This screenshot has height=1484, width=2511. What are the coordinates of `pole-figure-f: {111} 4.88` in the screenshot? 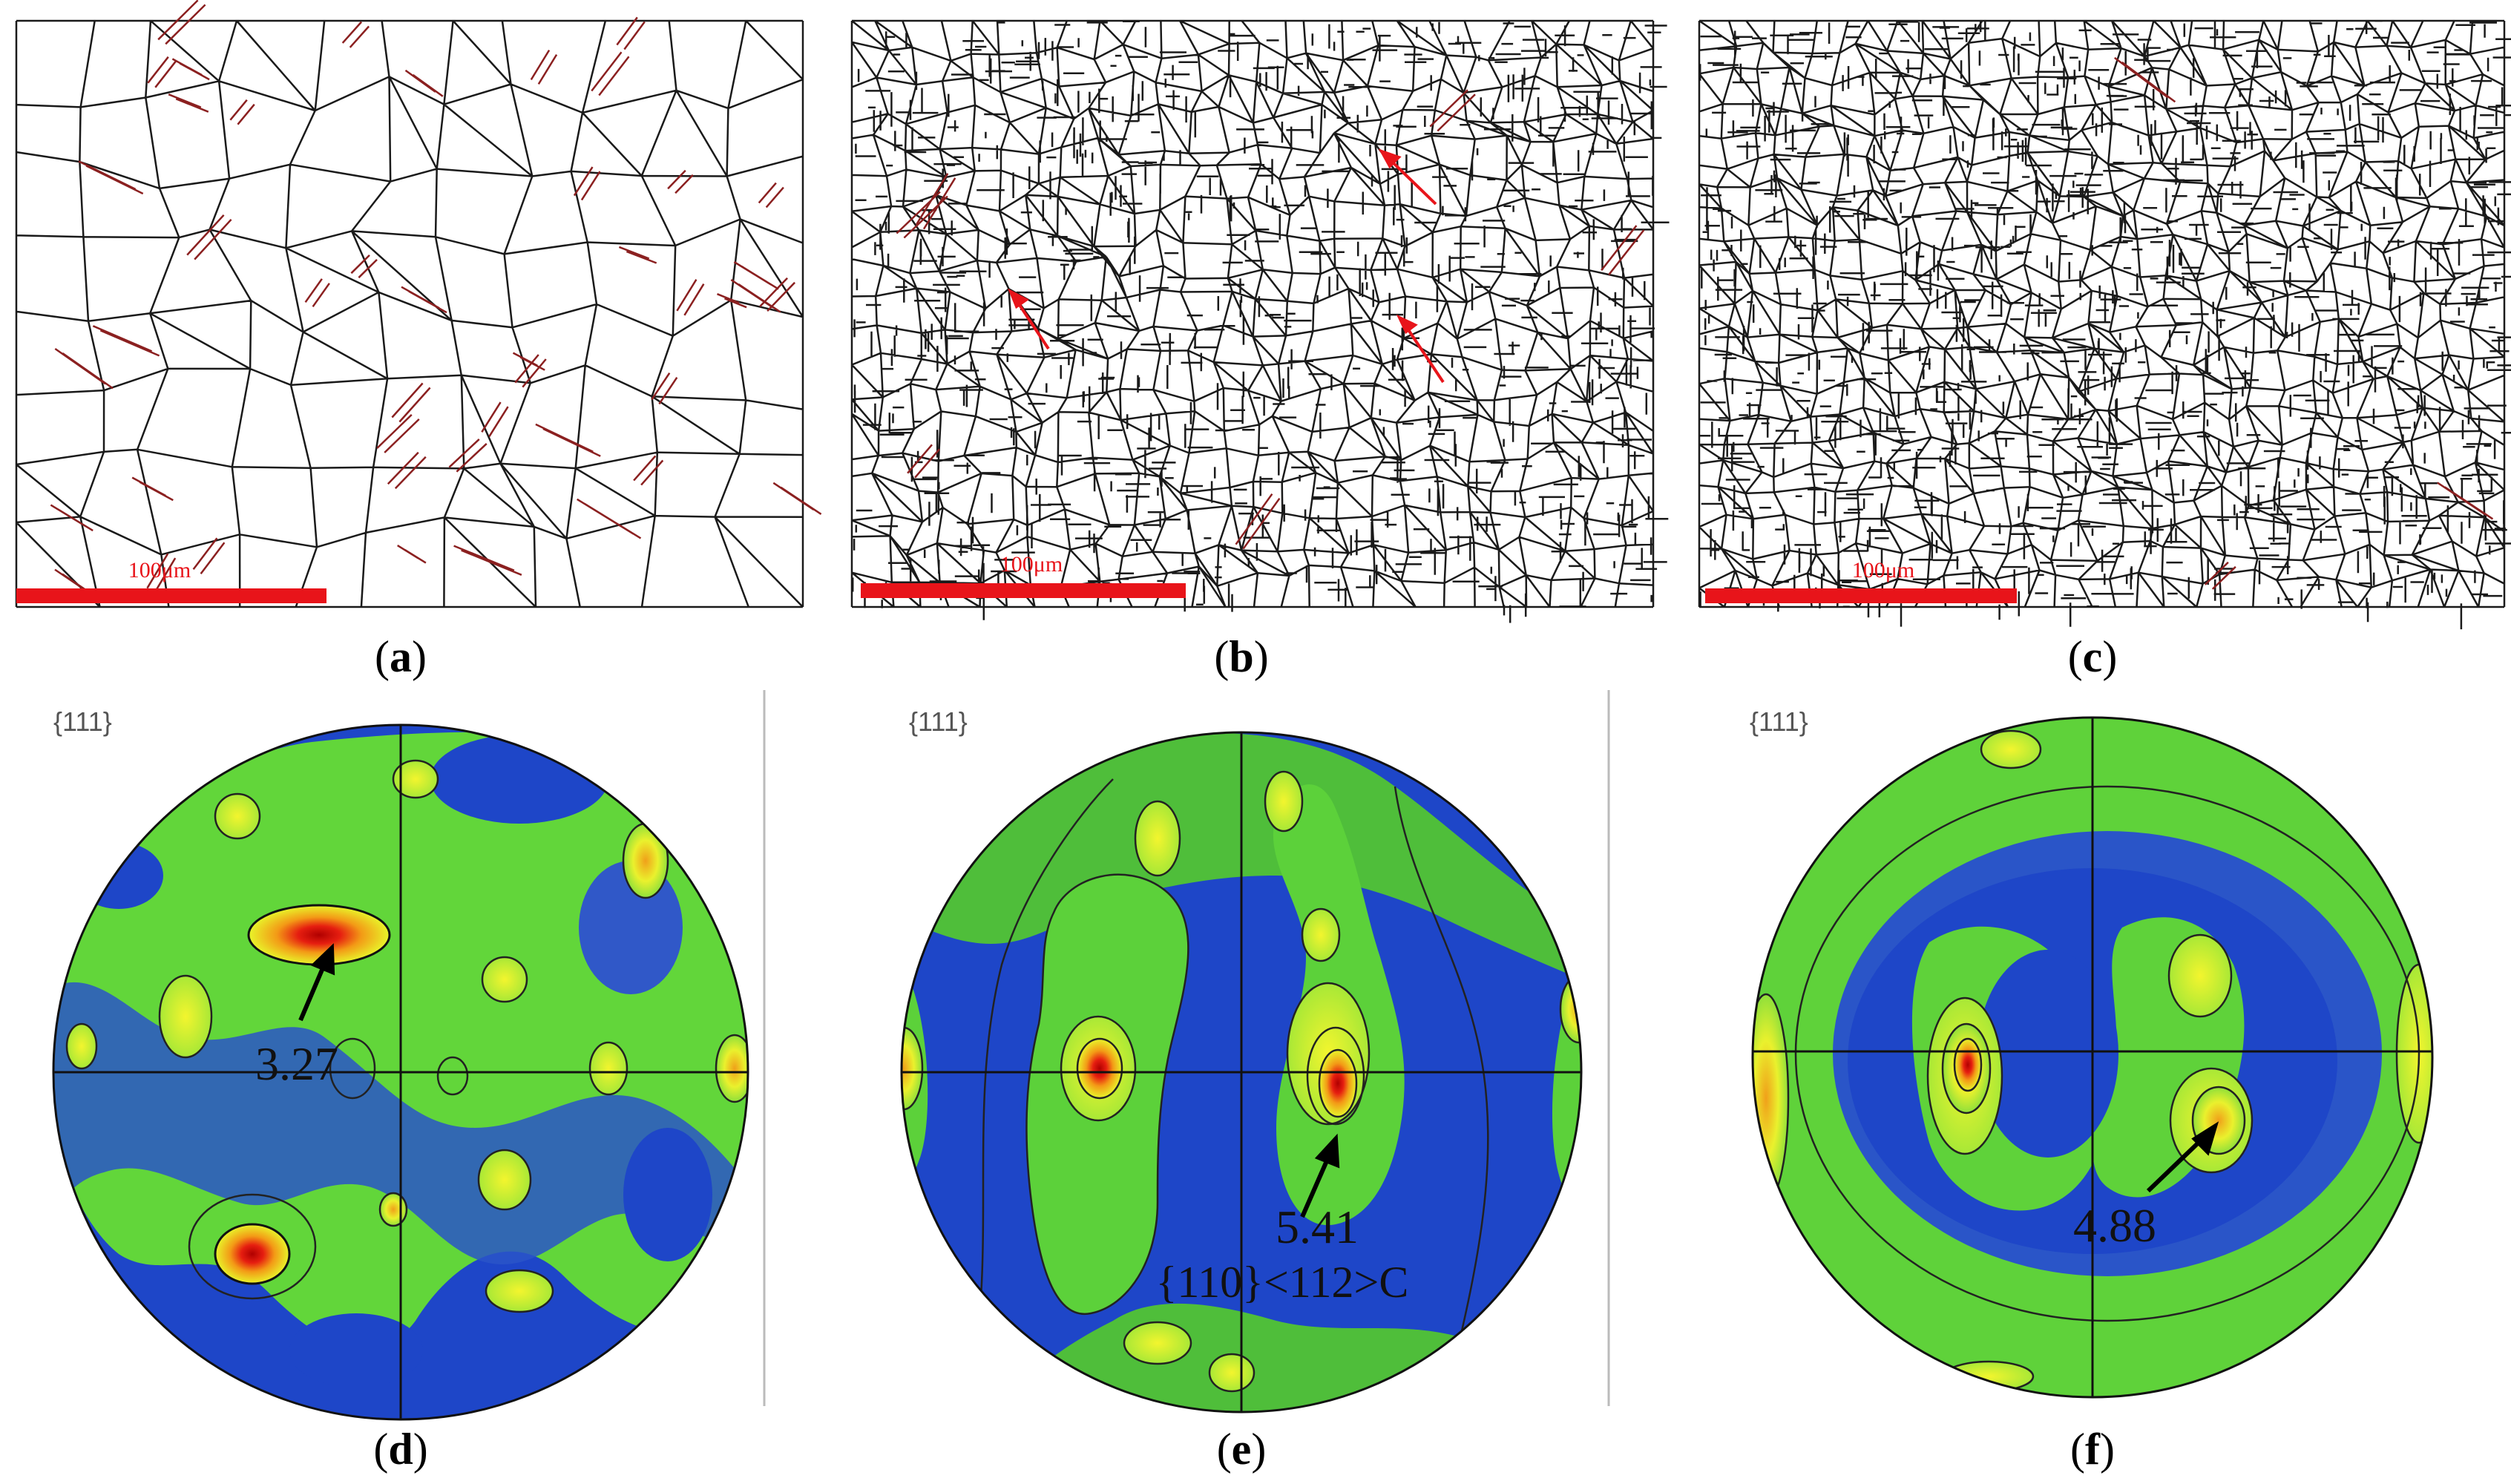 It's located at (2092, 1052).